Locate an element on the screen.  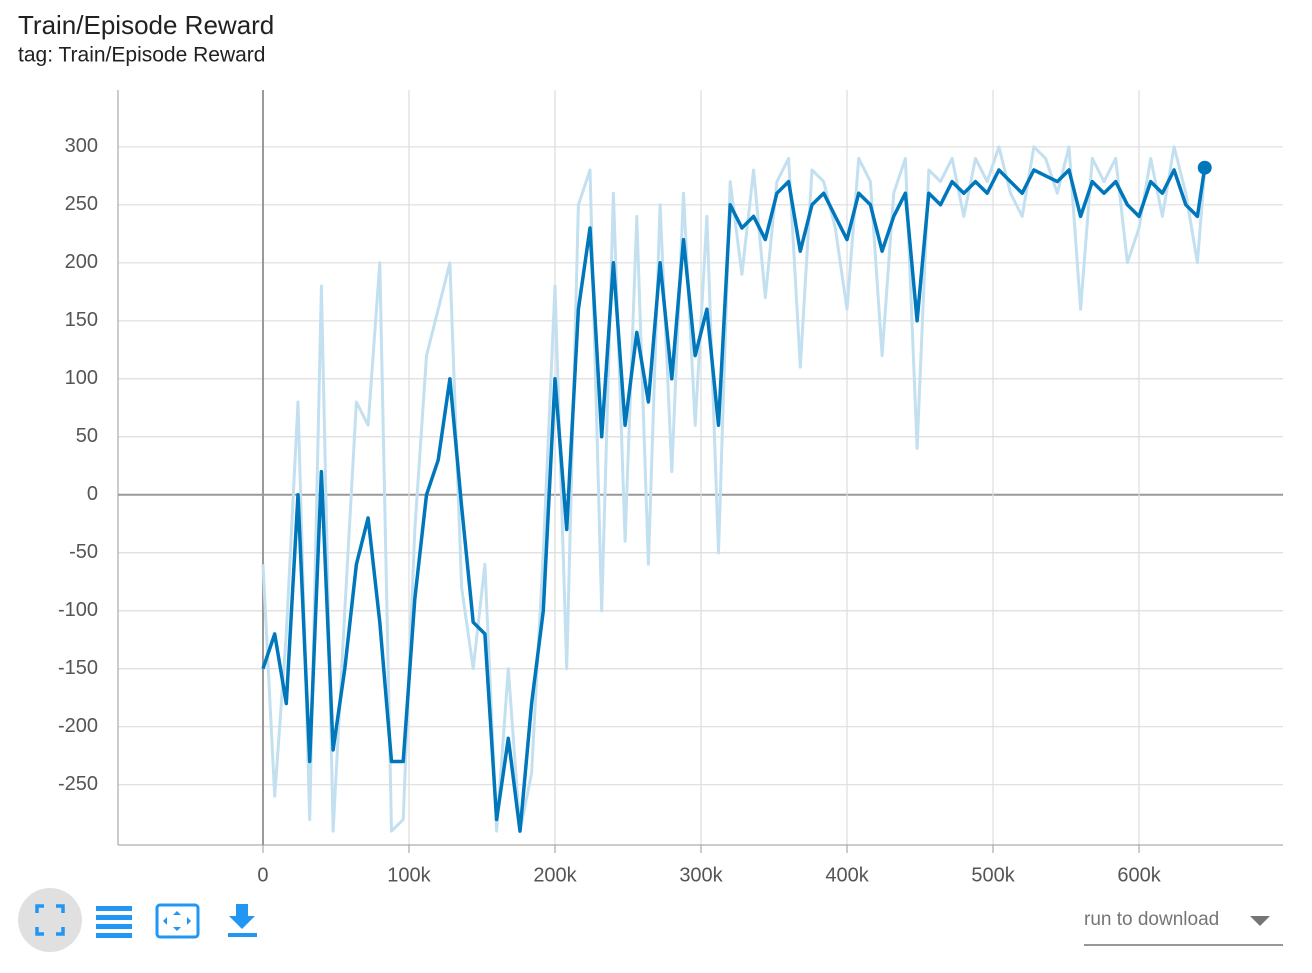
fit-domain-button is located at coordinates (177, 921).